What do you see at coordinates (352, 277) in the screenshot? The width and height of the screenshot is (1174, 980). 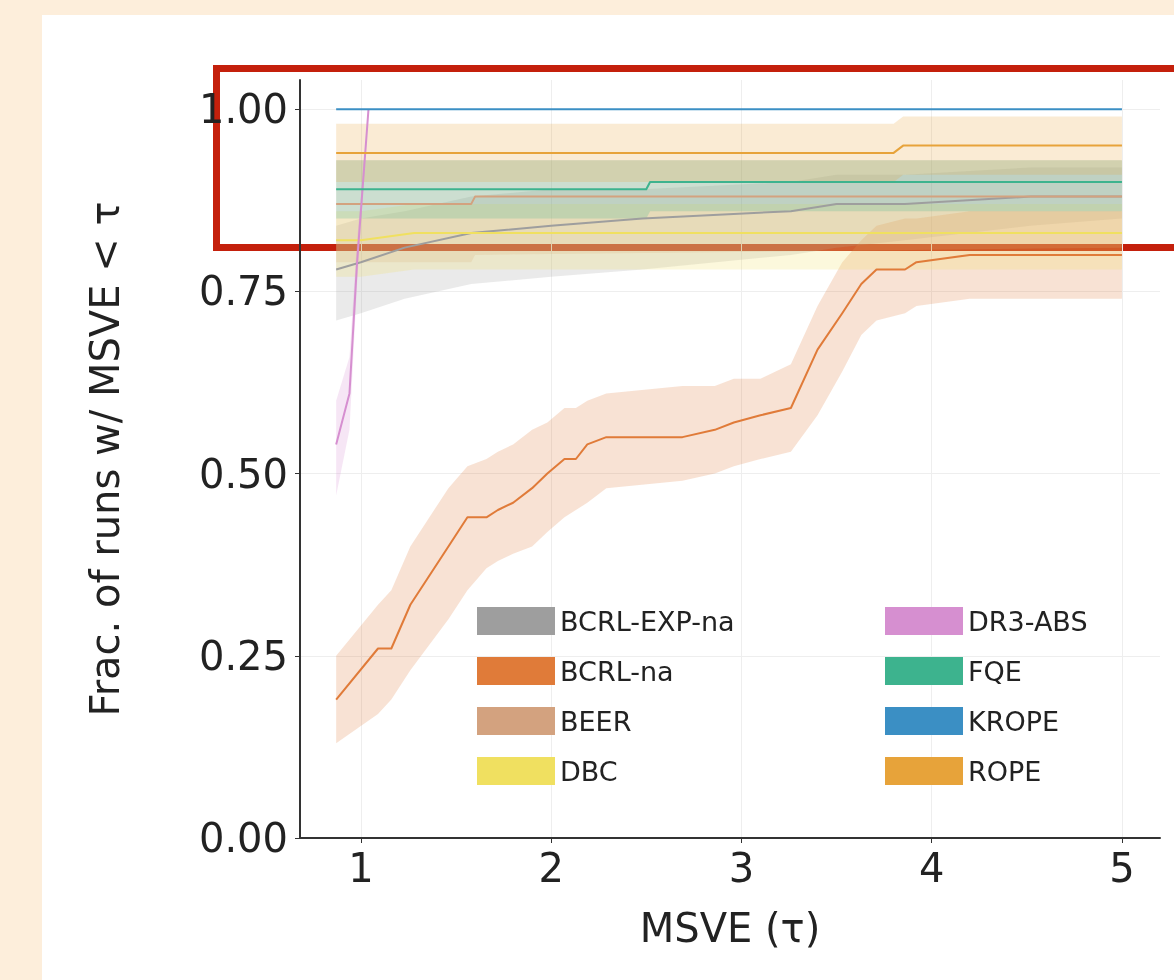 I see `line-series` at bounding box center [352, 277].